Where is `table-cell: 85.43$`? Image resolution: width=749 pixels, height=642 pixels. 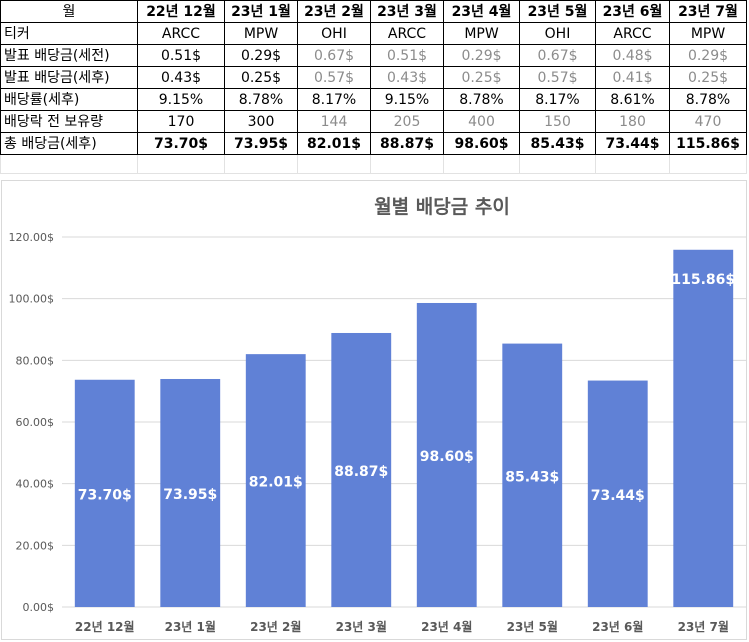 table-cell: 85.43$ is located at coordinates (557, 143).